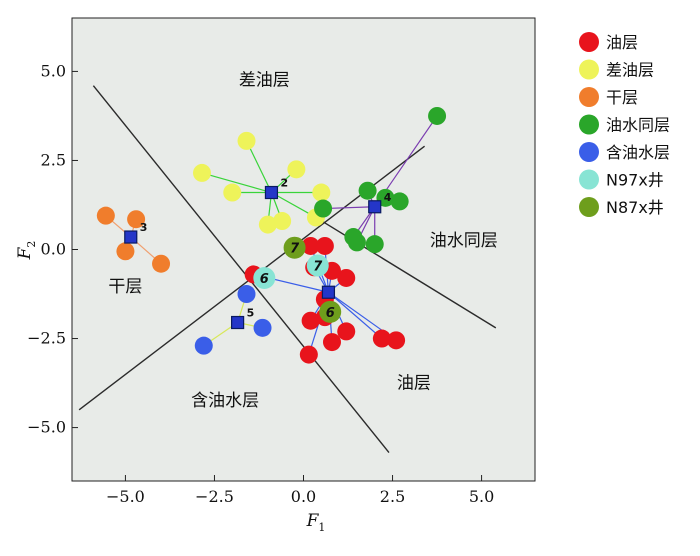  What do you see at coordinates (622, 97) in the screenshot?
I see `legend-label-2: 干层` at bounding box center [622, 97].